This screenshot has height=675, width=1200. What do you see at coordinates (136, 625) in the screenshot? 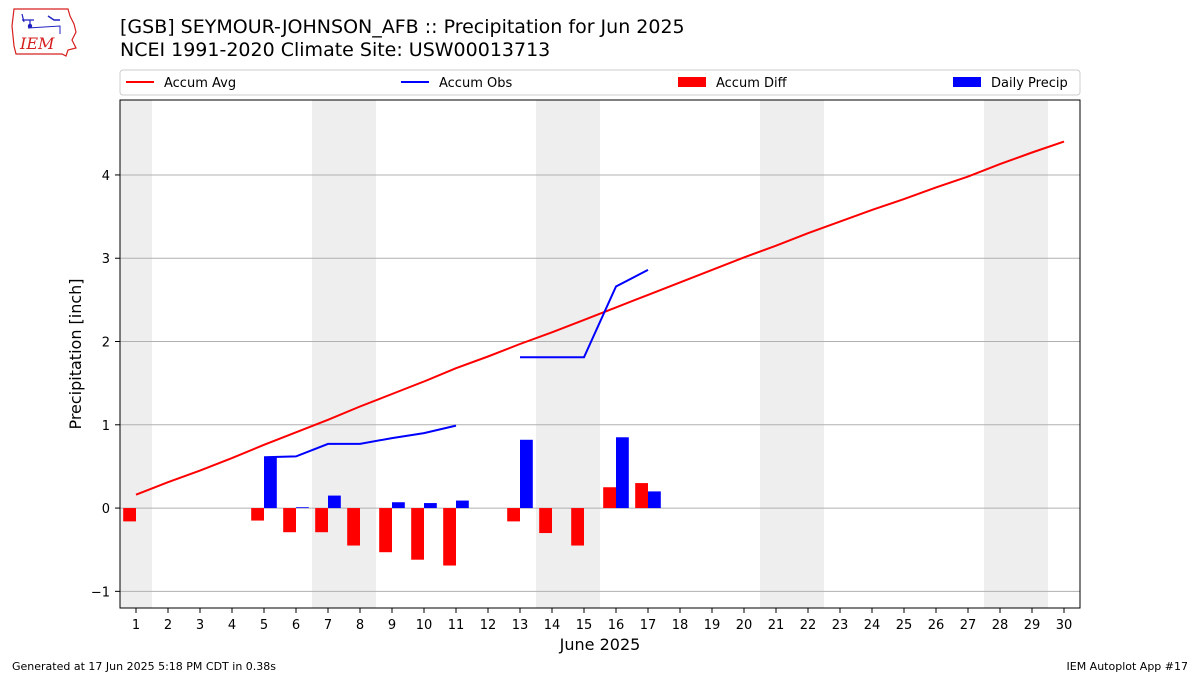
I see `x-tick-label: 1` at bounding box center [136, 625].